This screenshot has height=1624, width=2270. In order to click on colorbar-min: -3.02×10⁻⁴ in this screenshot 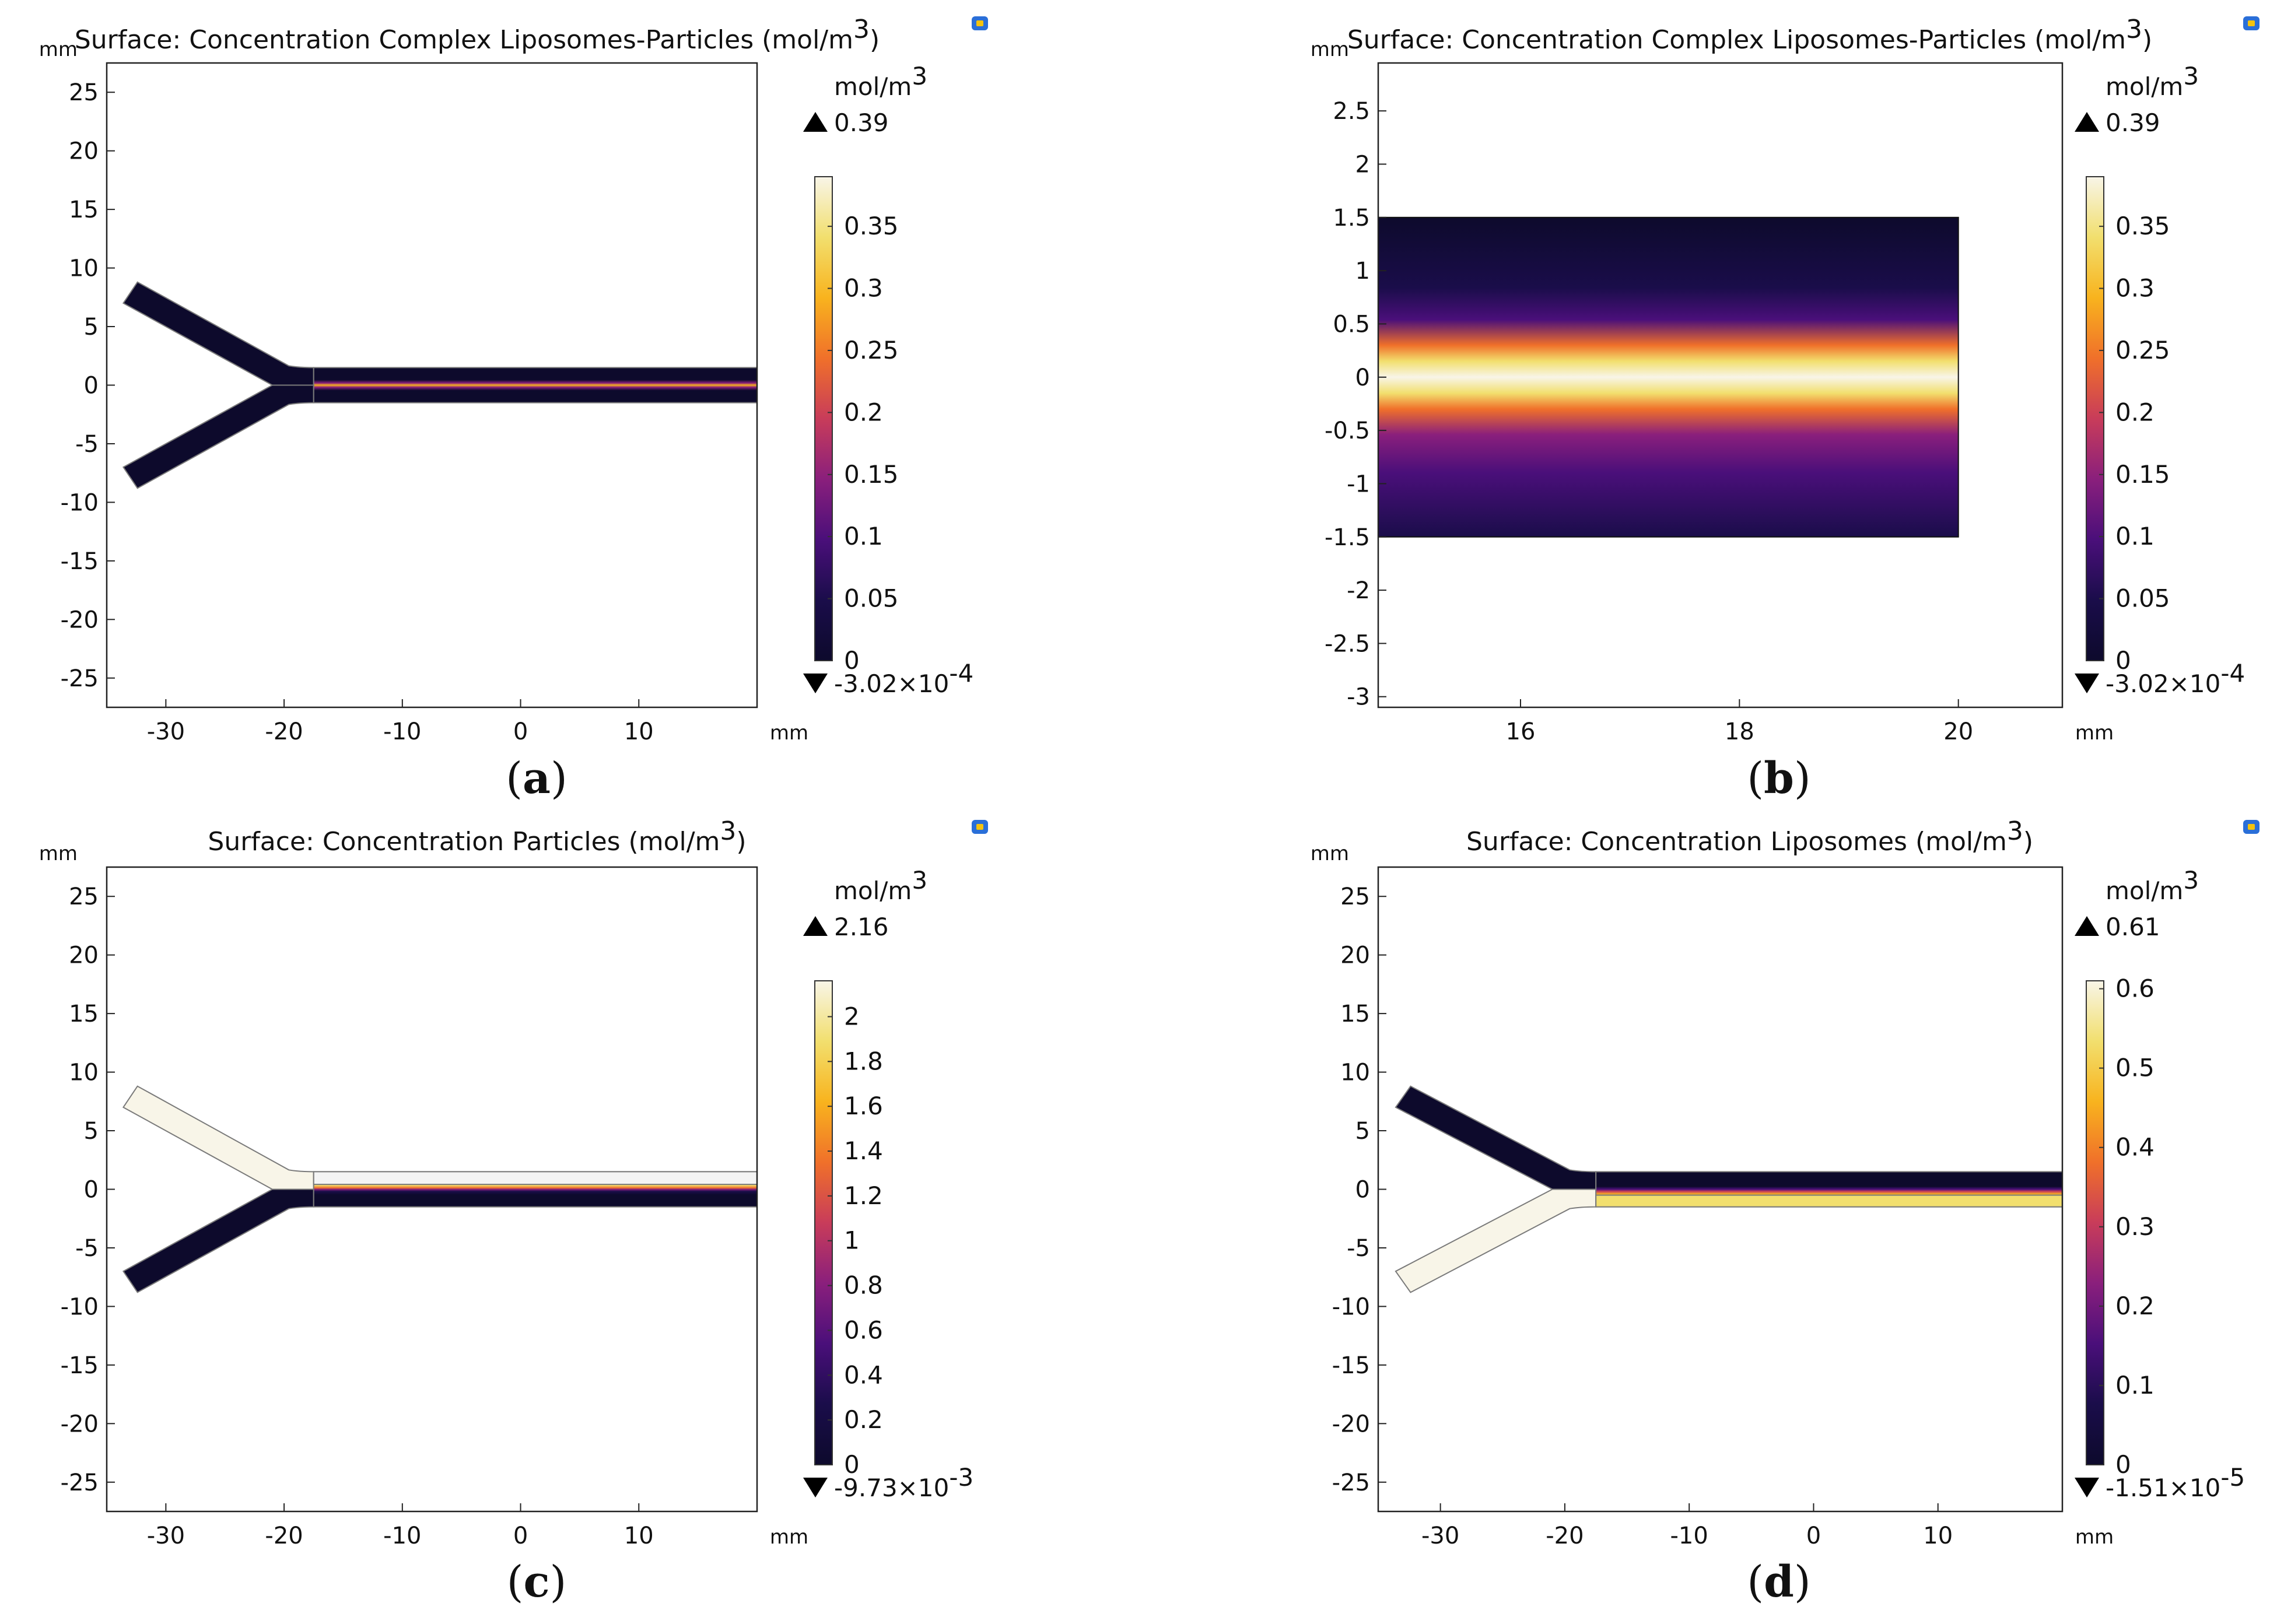, I will do `click(2175, 678)`.